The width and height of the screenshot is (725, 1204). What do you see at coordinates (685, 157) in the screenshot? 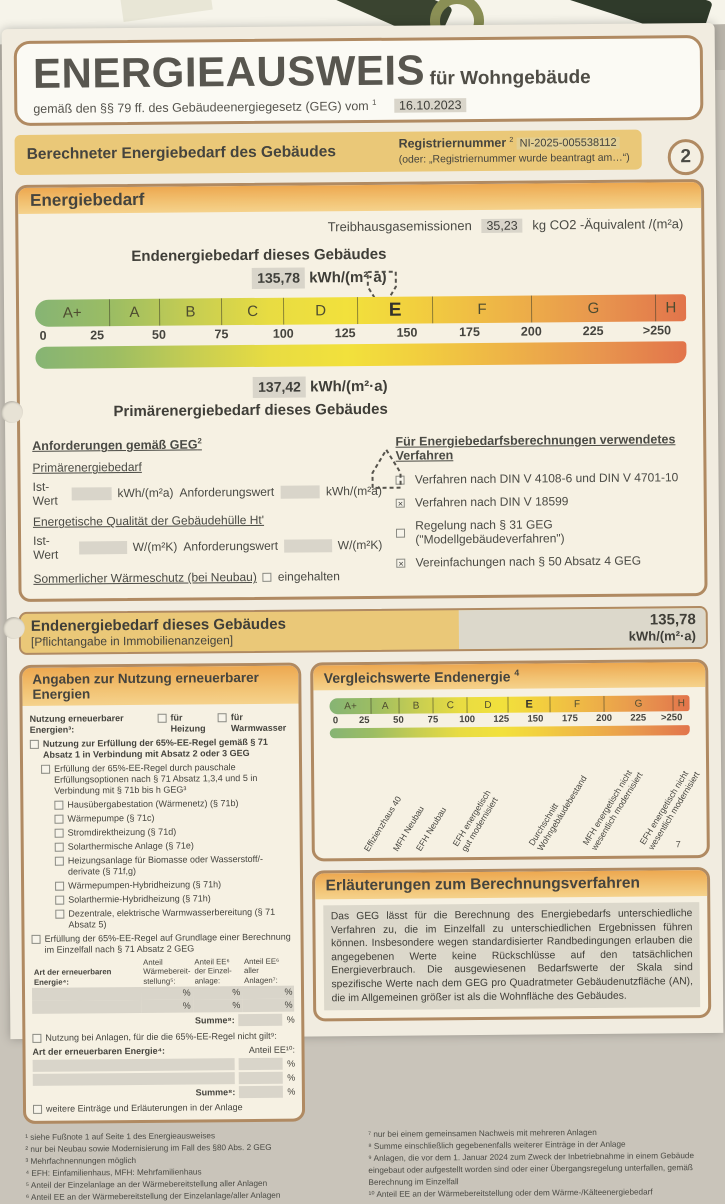
I see `page-number-badge: 2` at bounding box center [685, 157].